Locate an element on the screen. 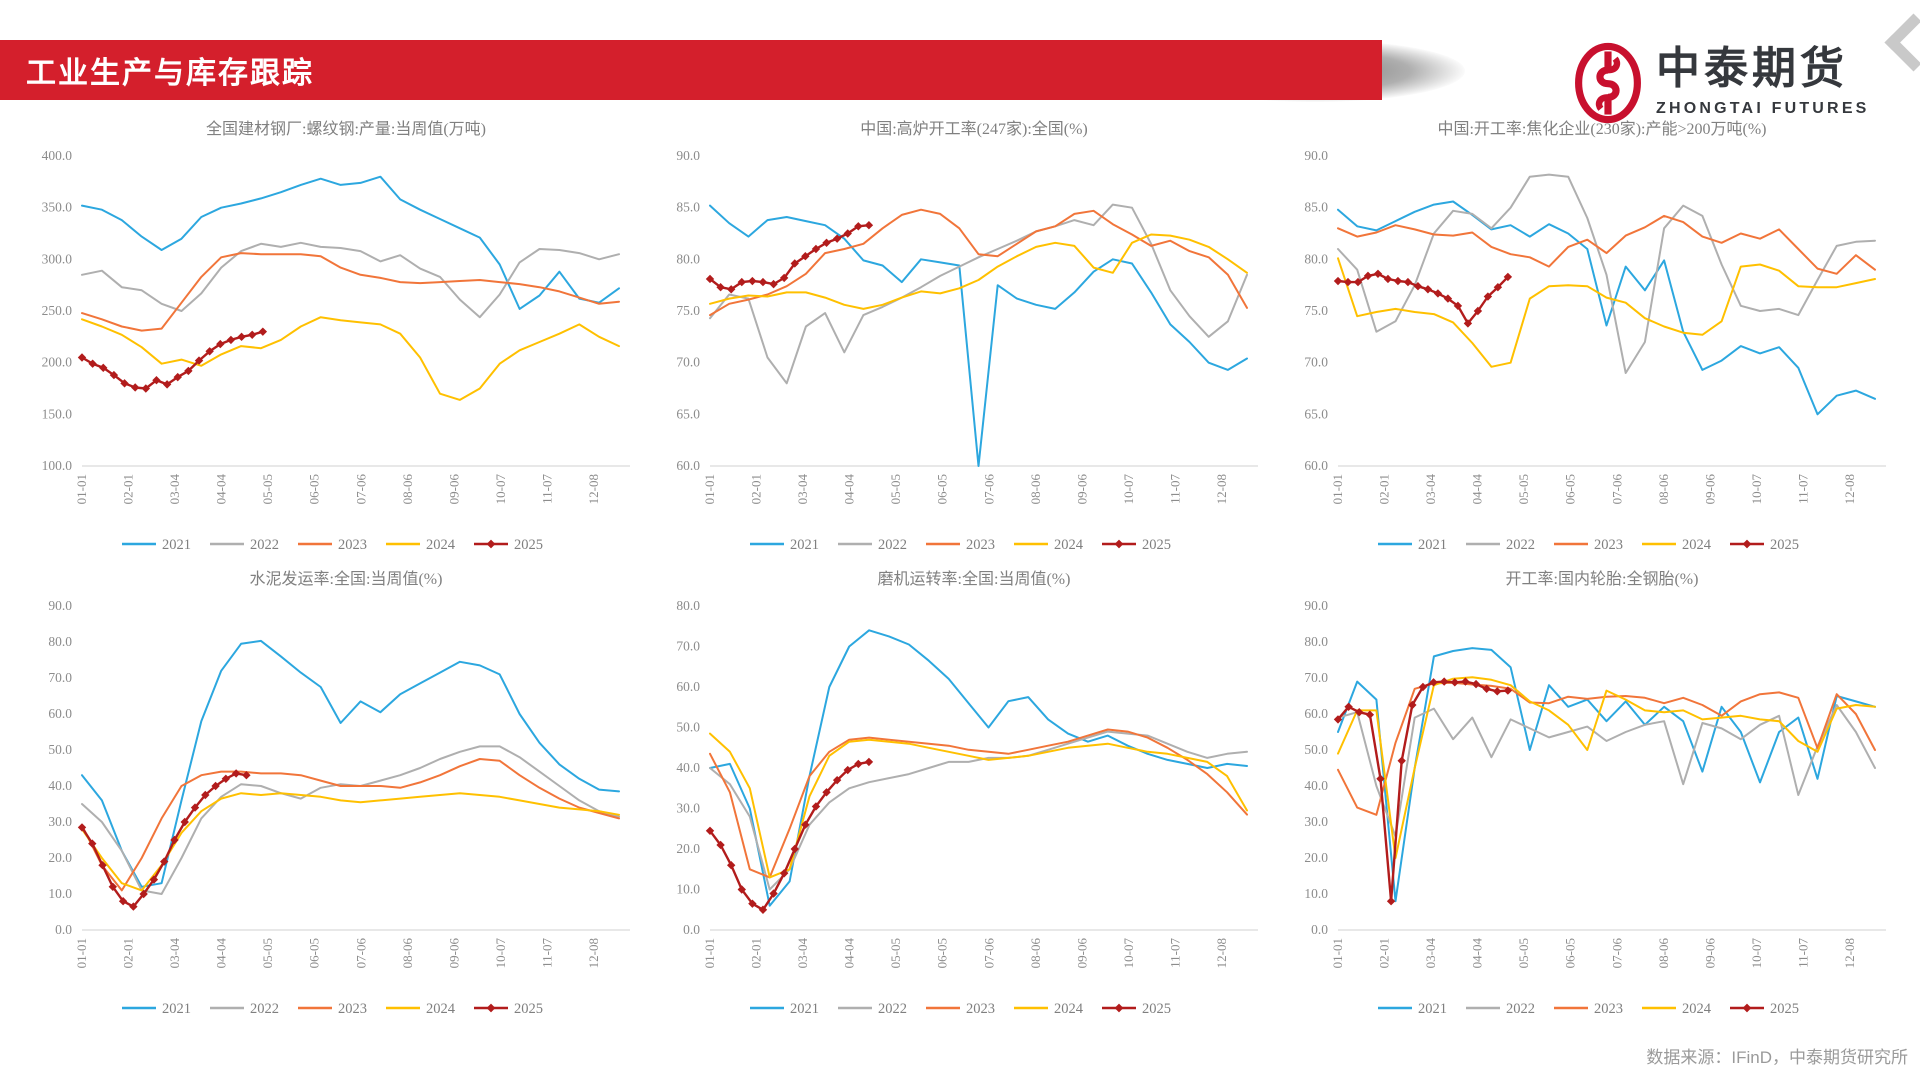 The height and width of the screenshot is (1080, 1920). y-tick-label: 50.0 is located at coordinates (60, 749).